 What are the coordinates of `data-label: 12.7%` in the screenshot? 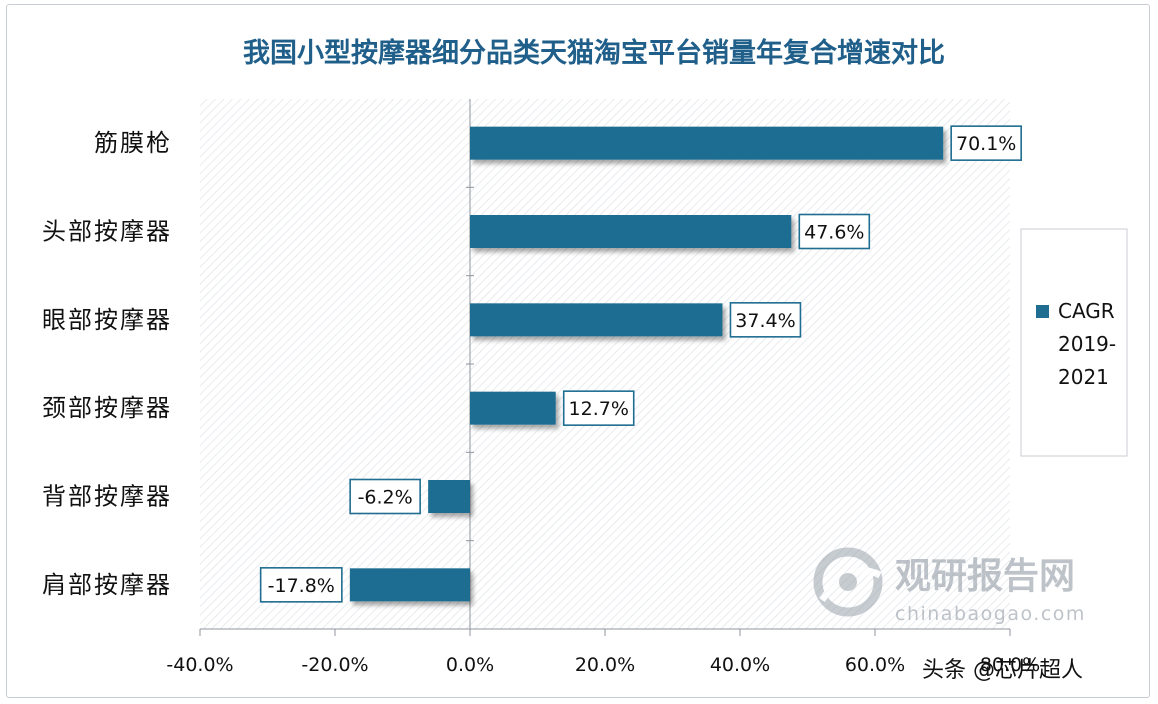 It's located at (599, 409).